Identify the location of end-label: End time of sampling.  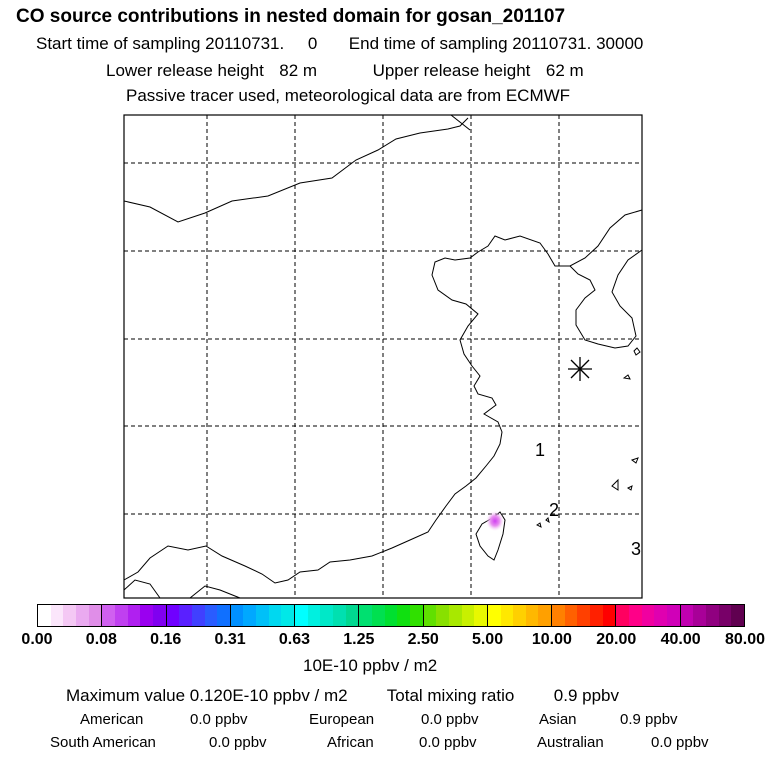
(428, 43).